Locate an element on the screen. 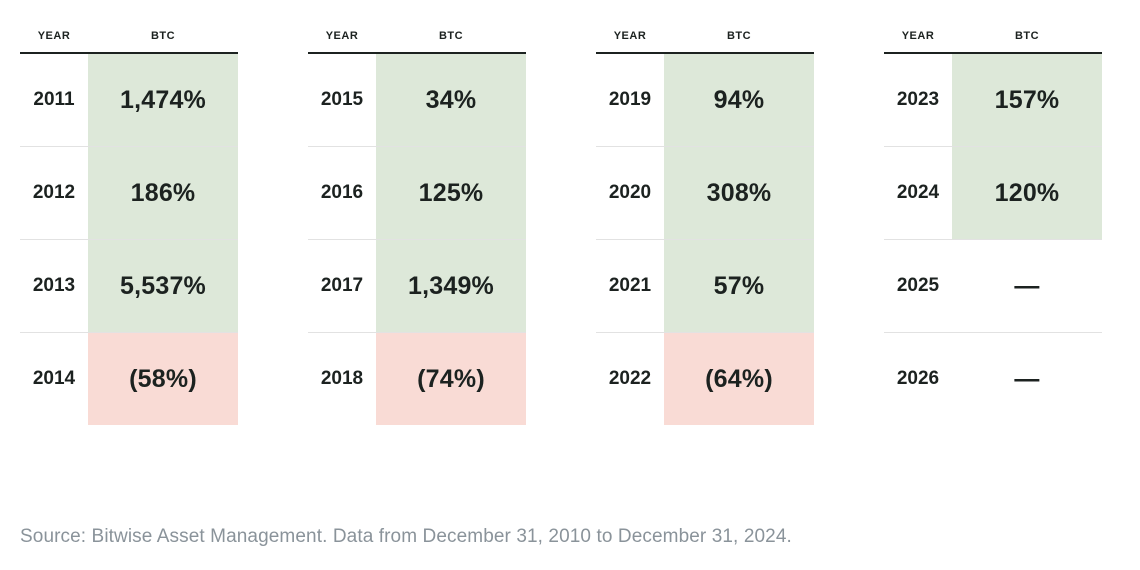 The width and height of the screenshot is (1140, 570). table-row: 2014 (58%) is located at coordinates (129, 379).